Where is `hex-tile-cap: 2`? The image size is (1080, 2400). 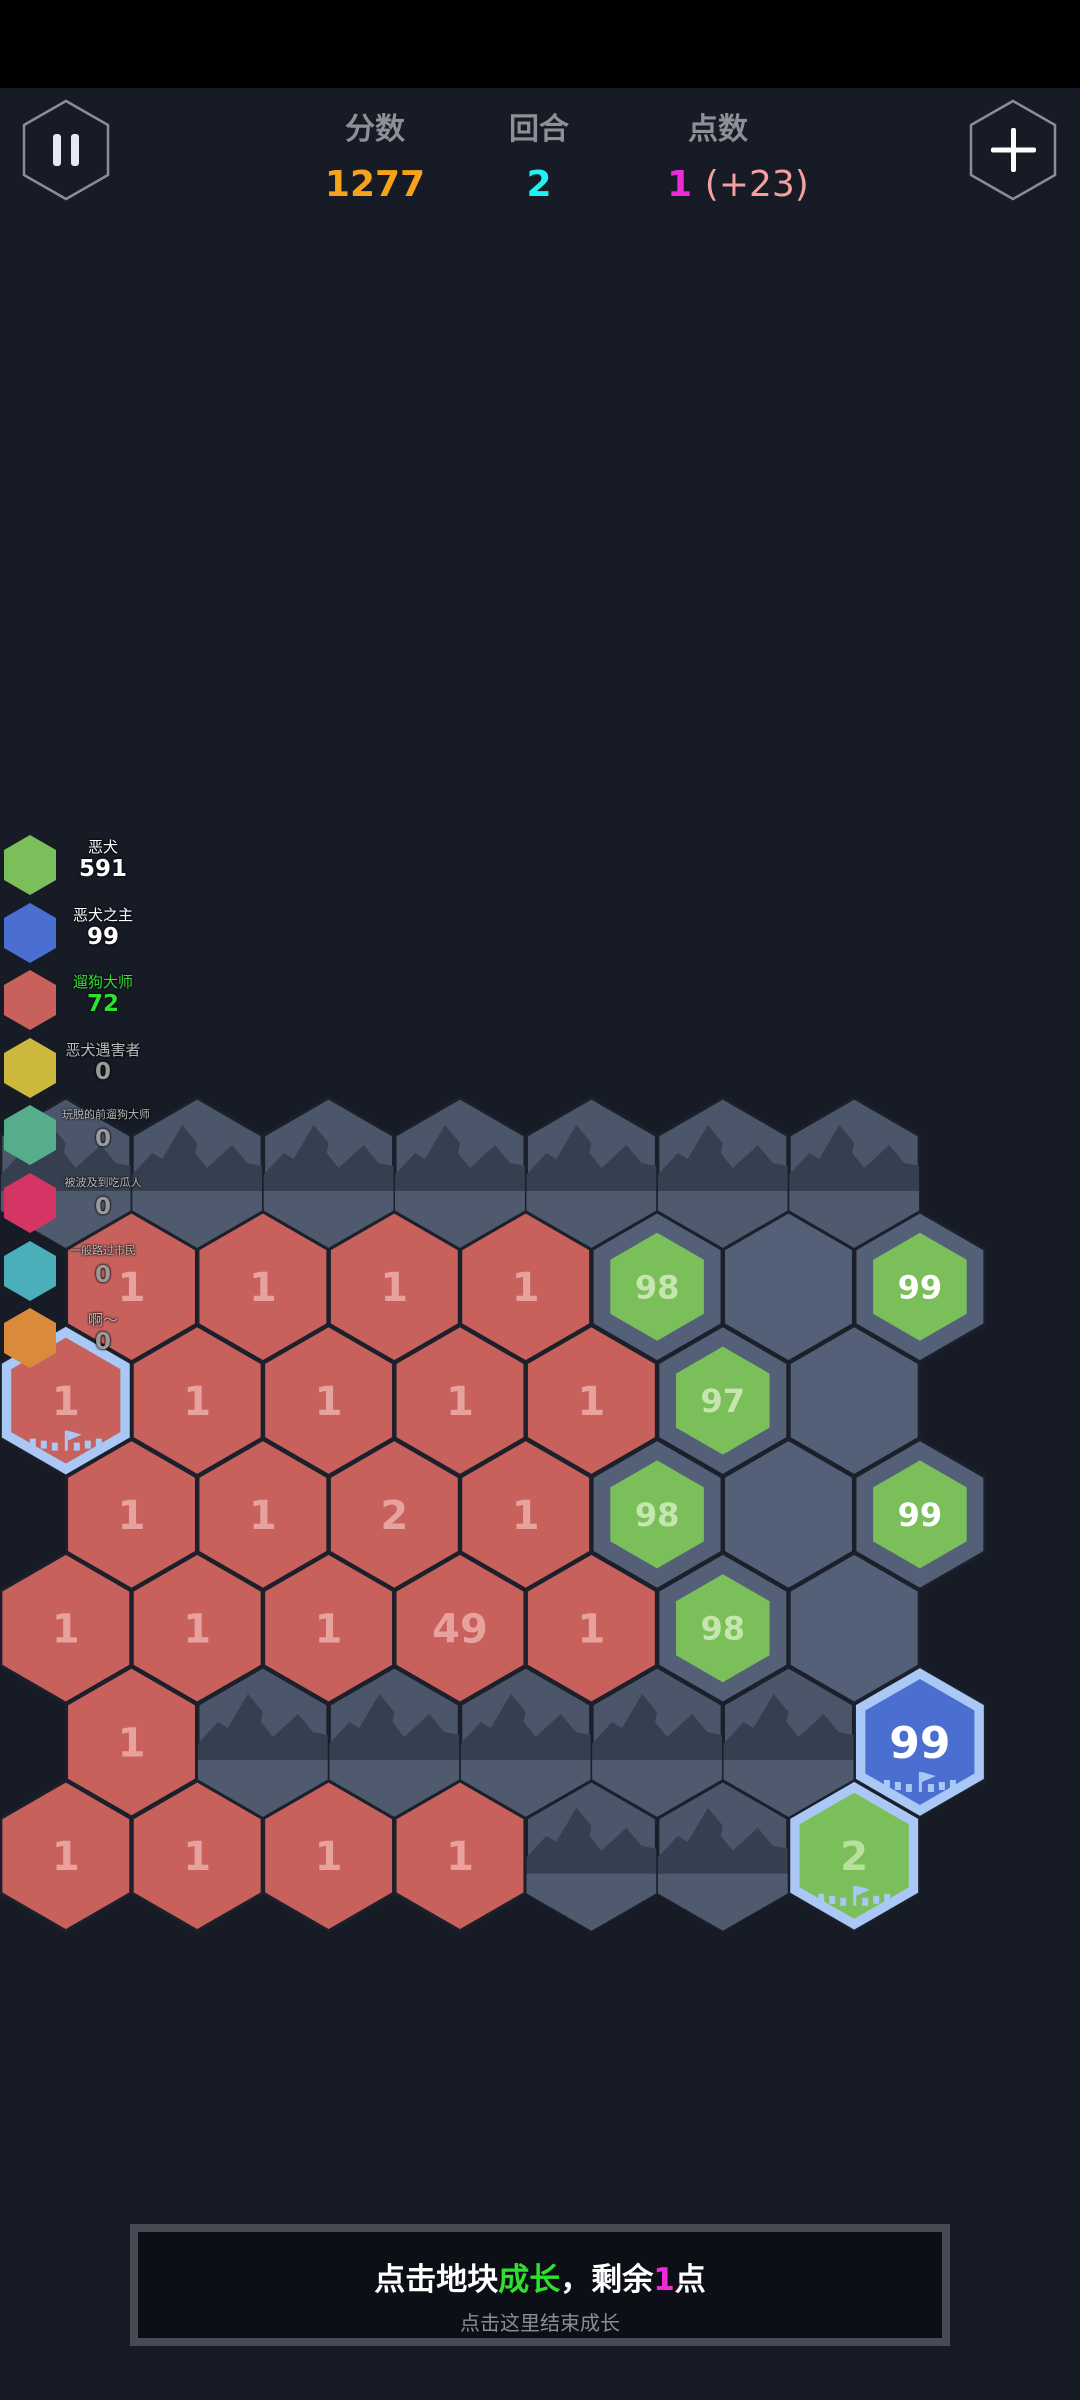
hex-tile-cap: 2 is located at coordinates (854, 1855).